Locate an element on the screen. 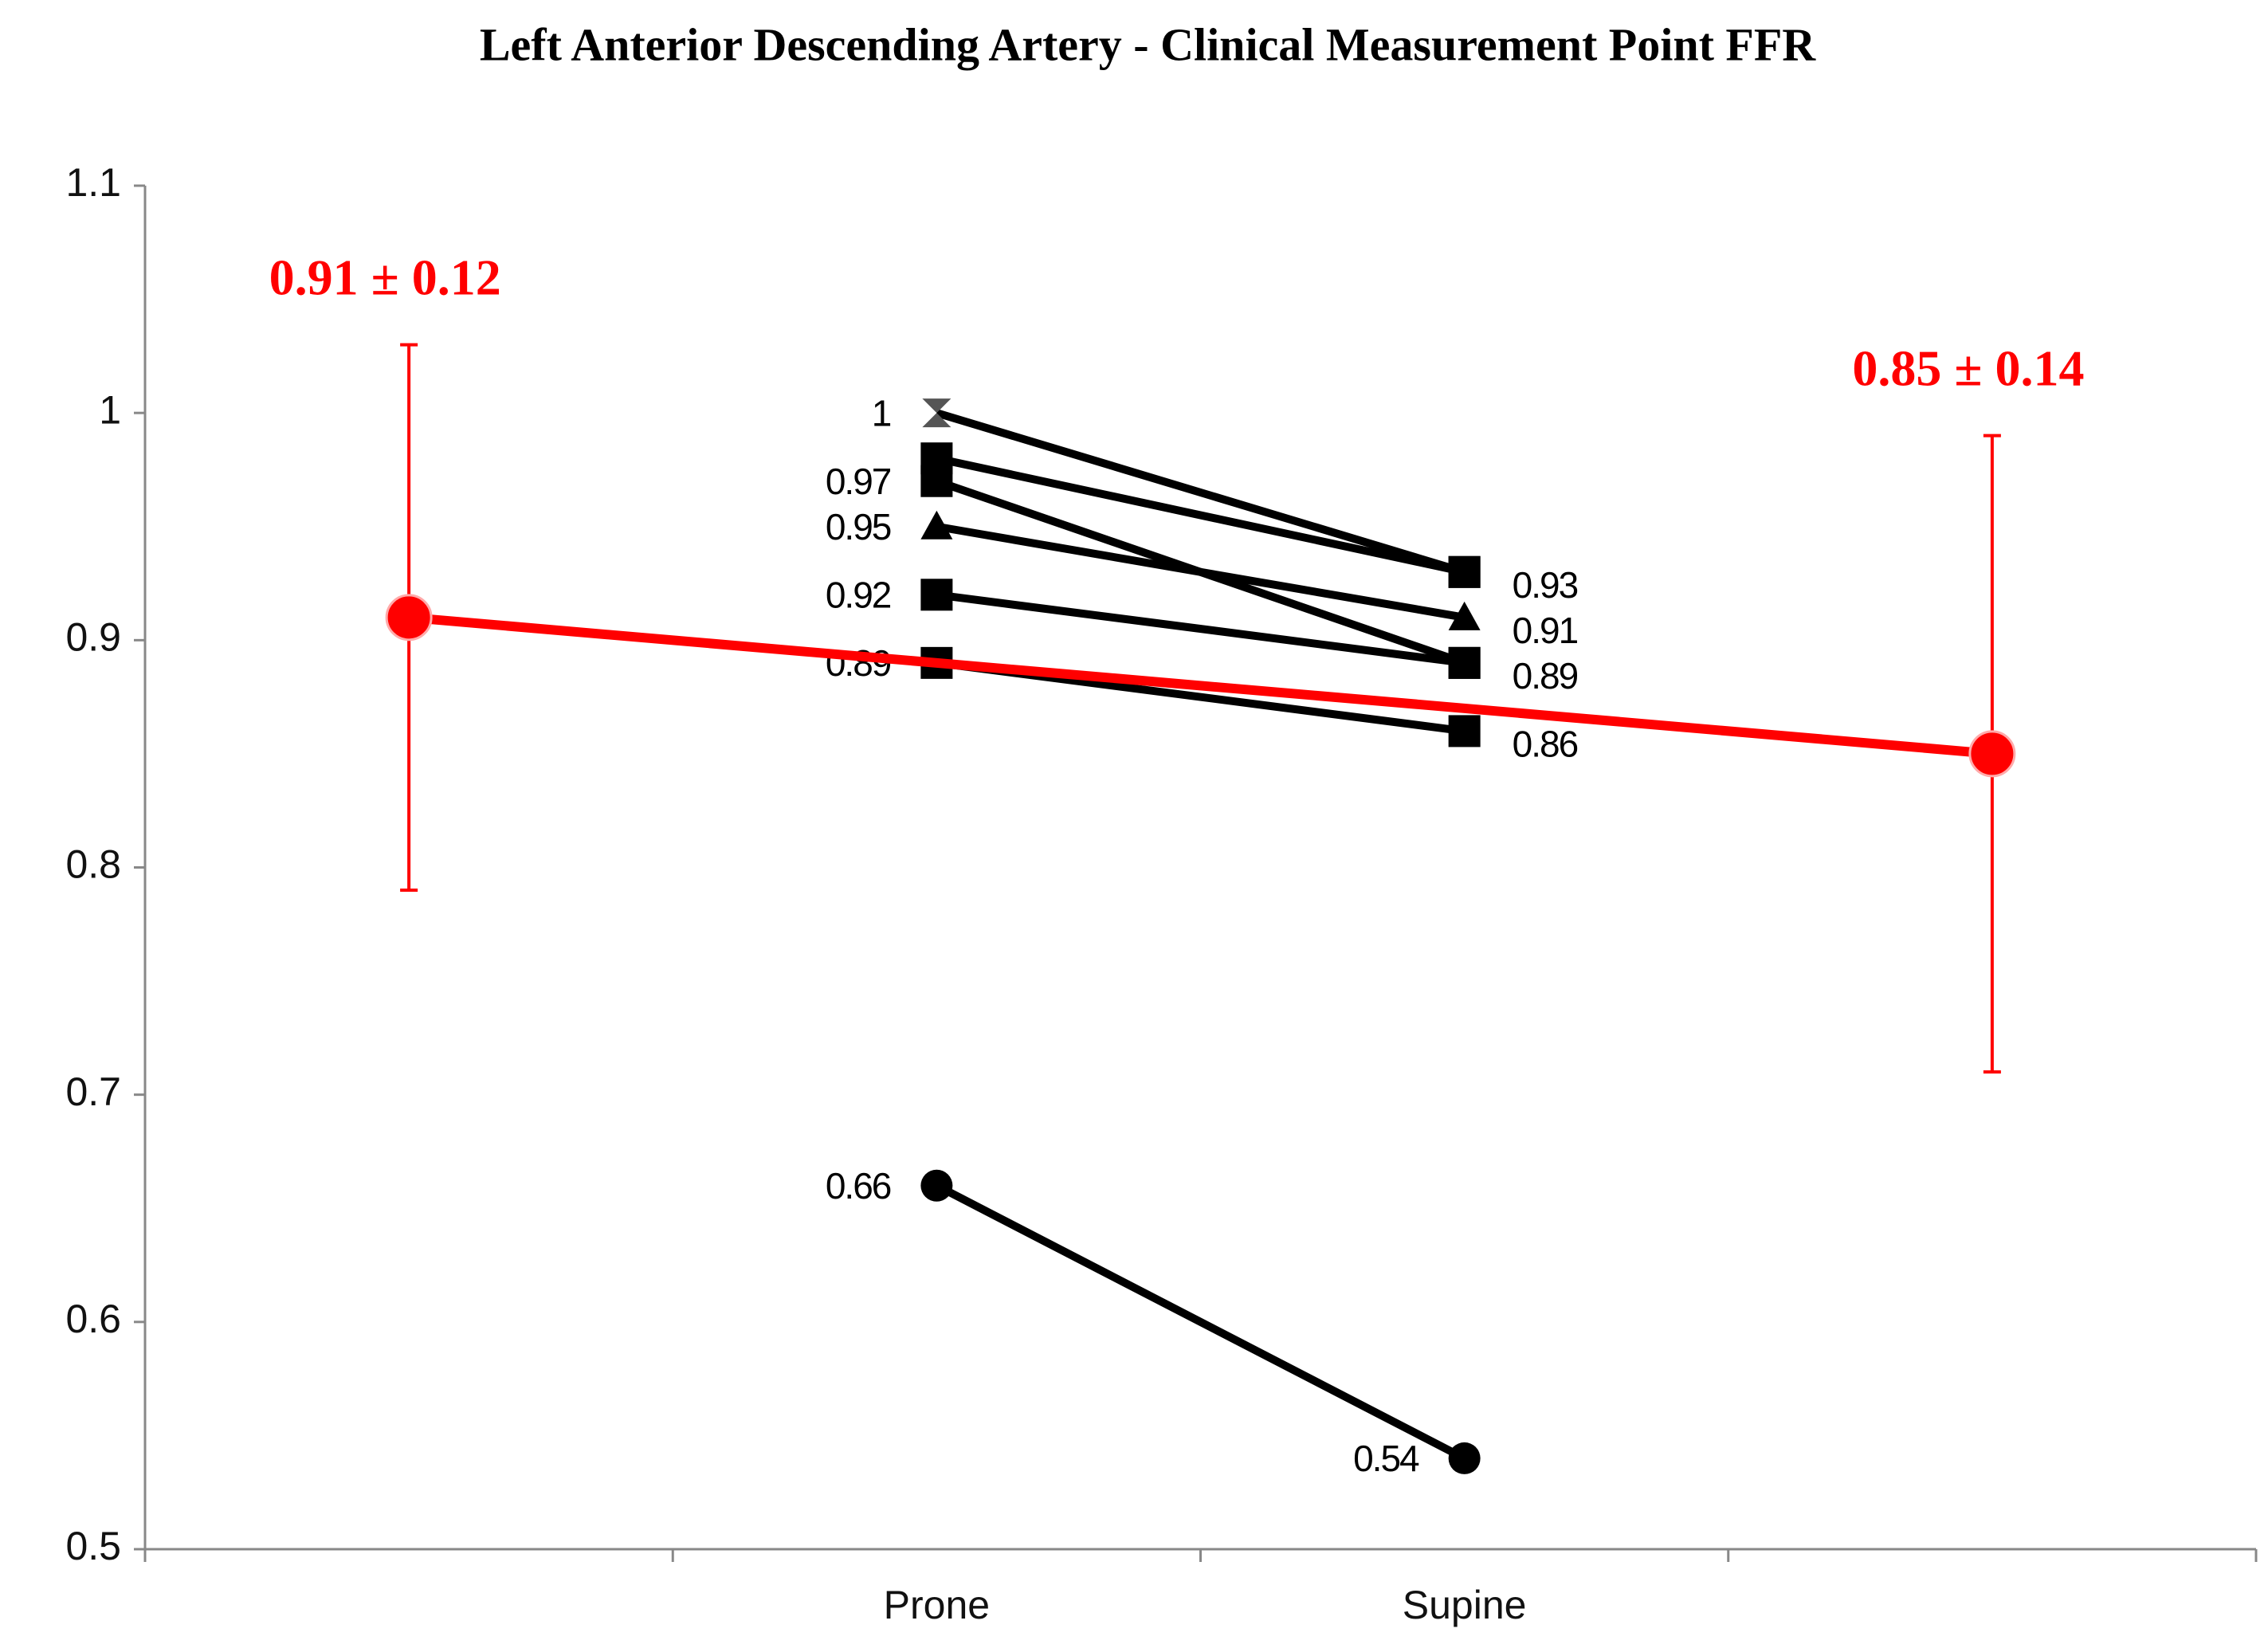  y-tick-label: 0.8 is located at coordinates (93, 864).